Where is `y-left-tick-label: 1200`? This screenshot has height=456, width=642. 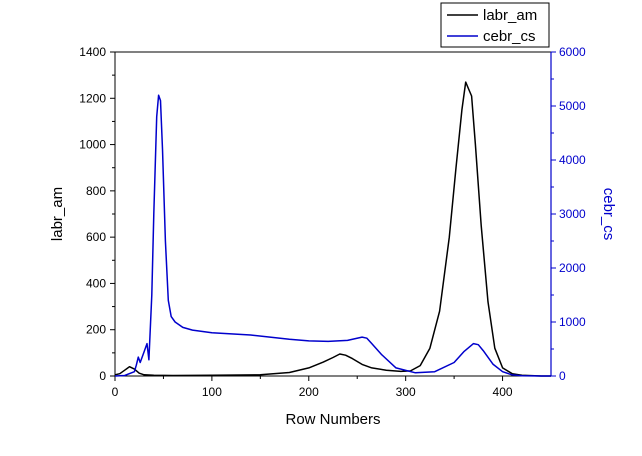 y-left-tick-label: 1200 is located at coordinates (92, 98).